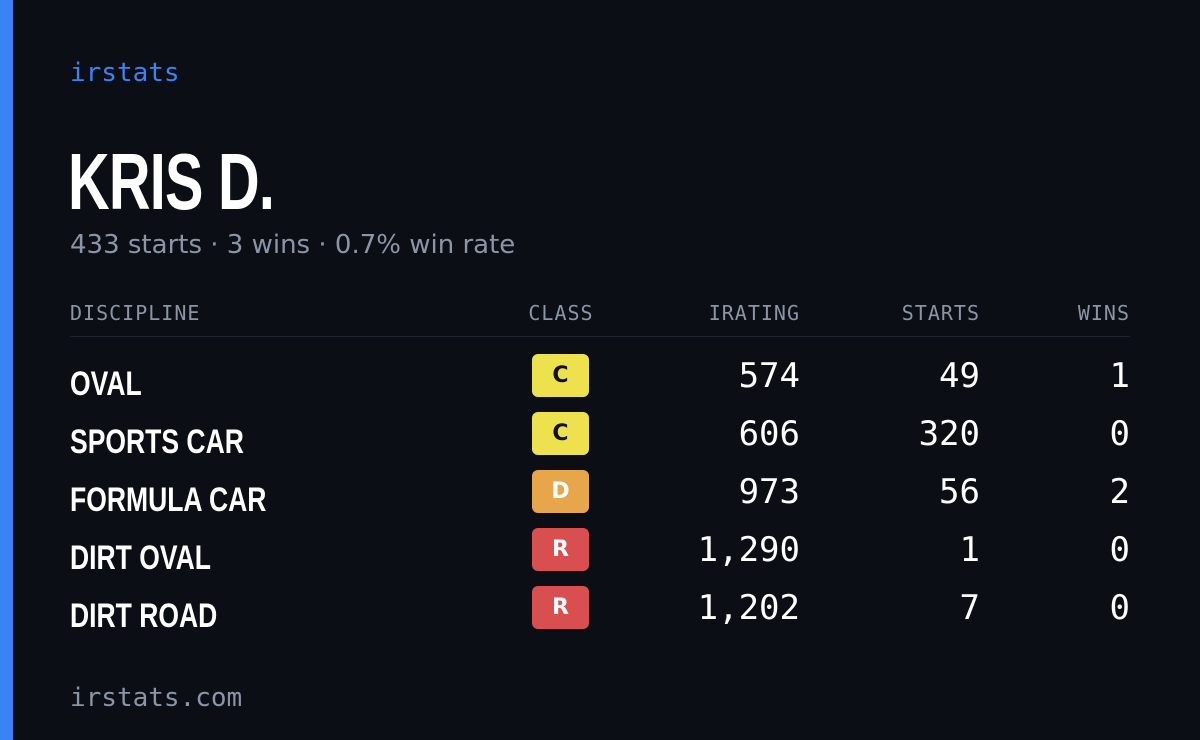 This screenshot has width=1200, height=740. What do you see at coordinates (1119, 376) in the screenshot?
I see `wins-value: 1` at bounding box center [1119, 376].